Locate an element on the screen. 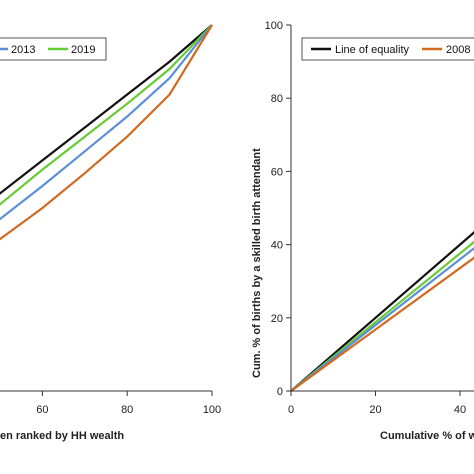 Image resolution: width=474 pixels, height=474 pixels. right-x-tick-label: 40 is located at coordinates (460, 410).